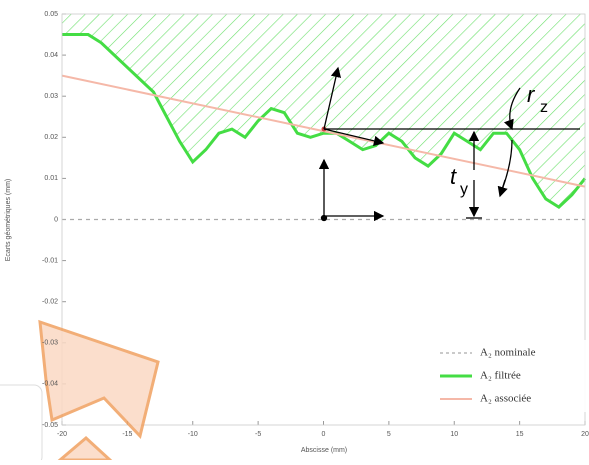 The height and width of the screenshot is (465, 589). Describe the element at coordinates (50, 425) in the screenshot. I see `y-tick-label: -0.05` at that location.